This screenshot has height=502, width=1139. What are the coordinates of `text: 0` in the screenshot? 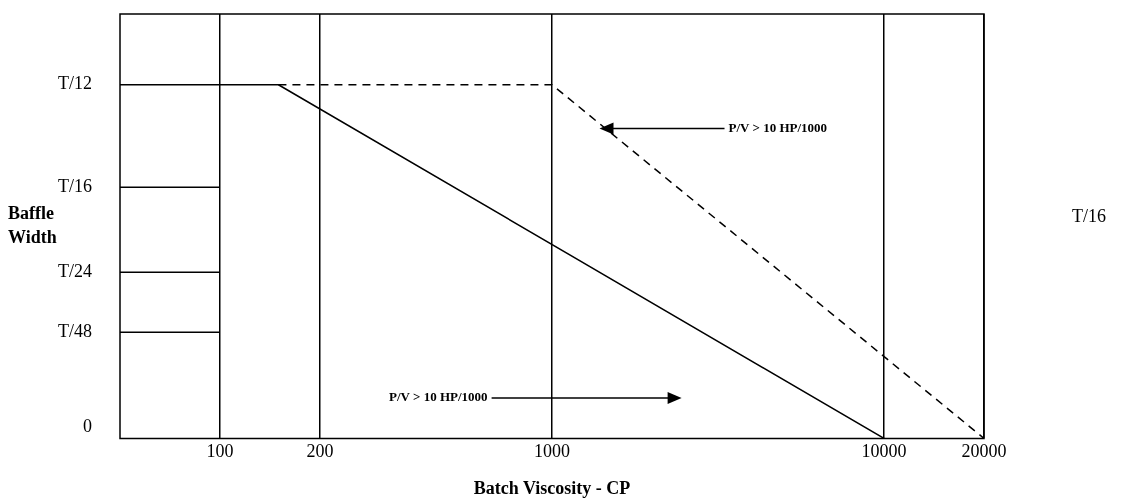 It's located at (87, 426).